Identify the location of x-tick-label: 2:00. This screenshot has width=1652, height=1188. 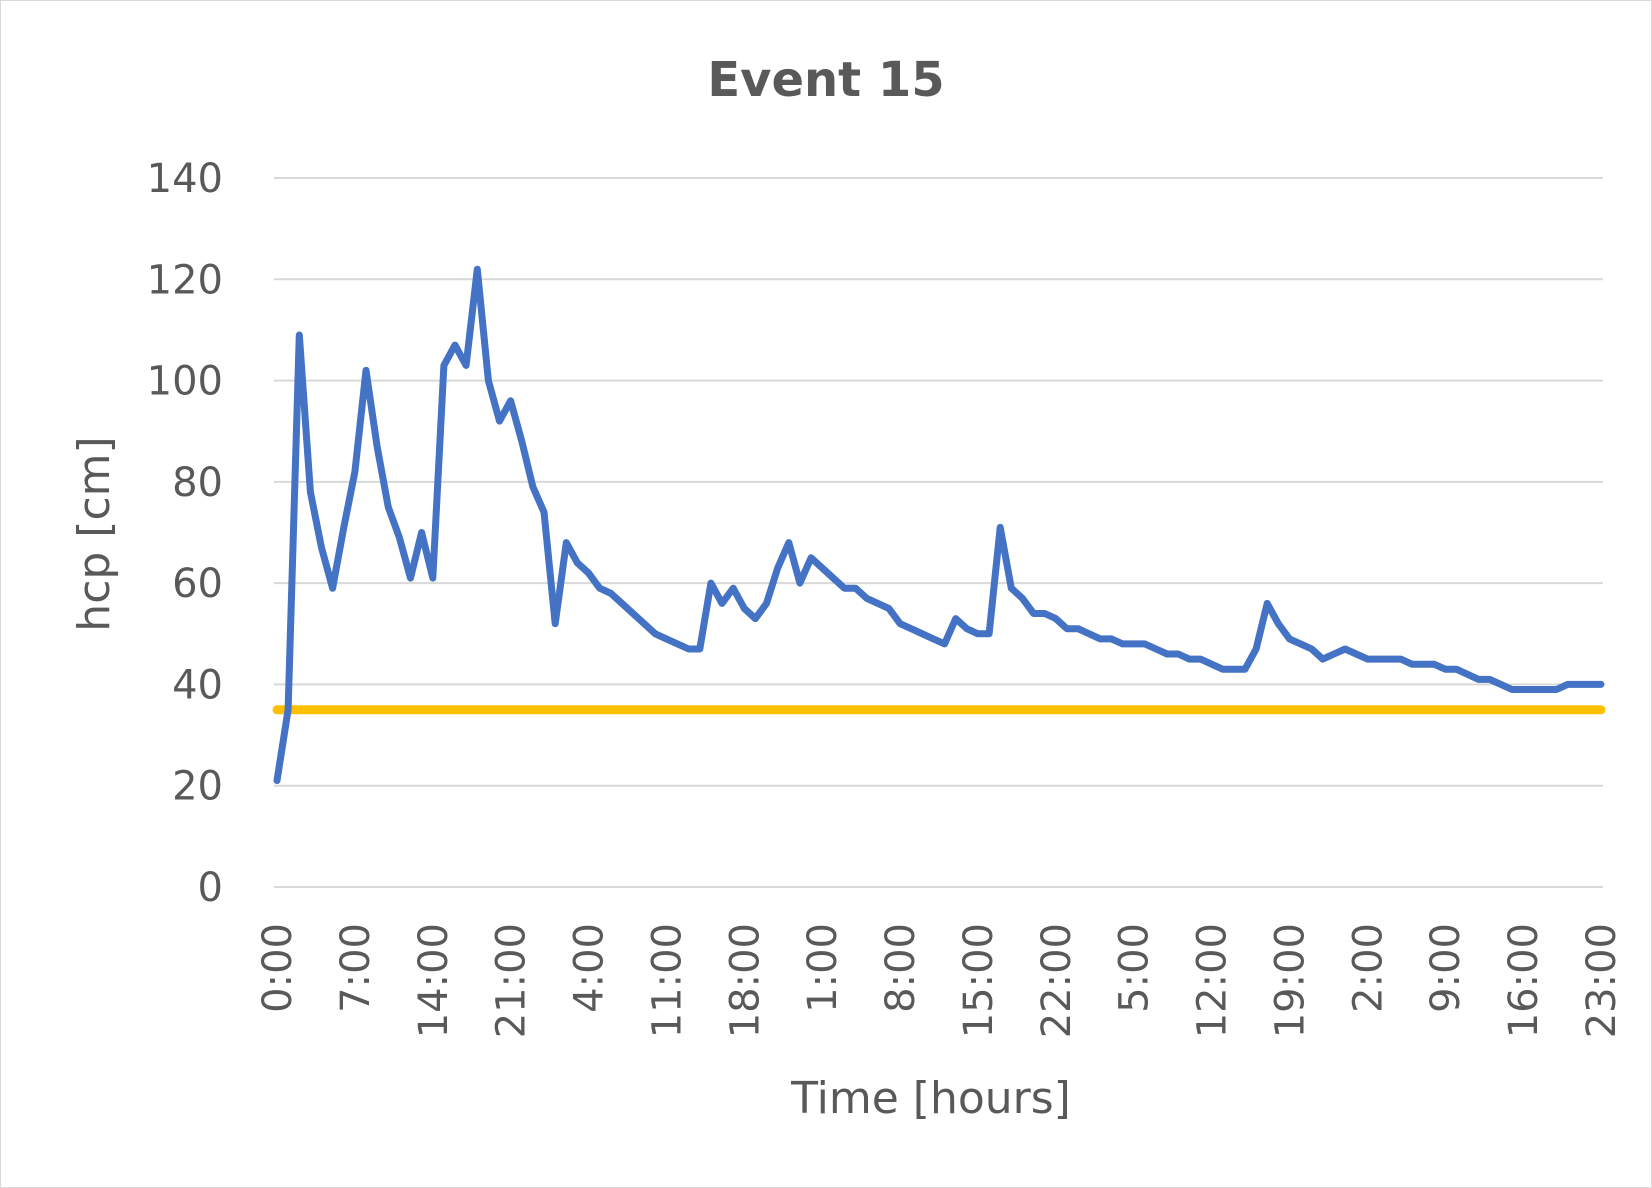
(1368, 968).